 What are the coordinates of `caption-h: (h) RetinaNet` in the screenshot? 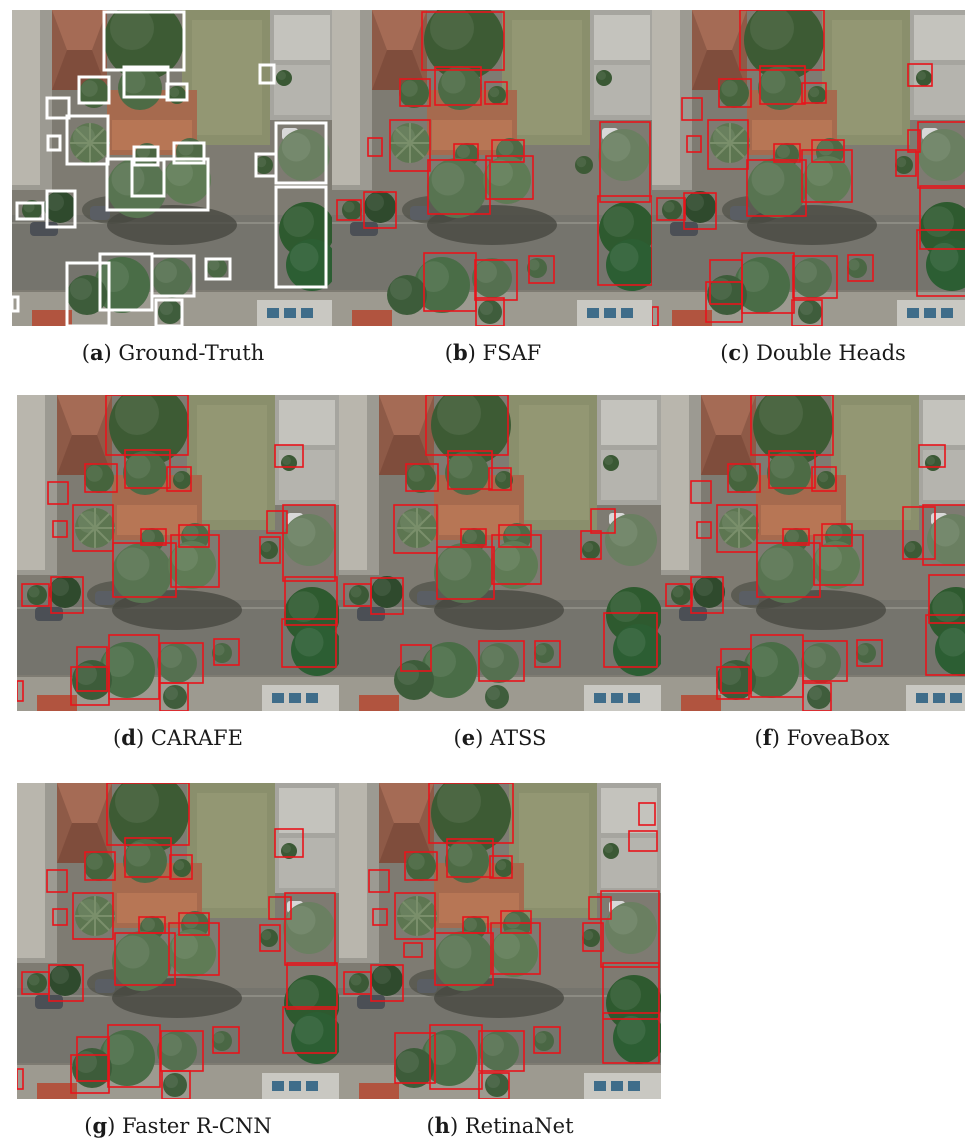 It's located at (500, 1125).